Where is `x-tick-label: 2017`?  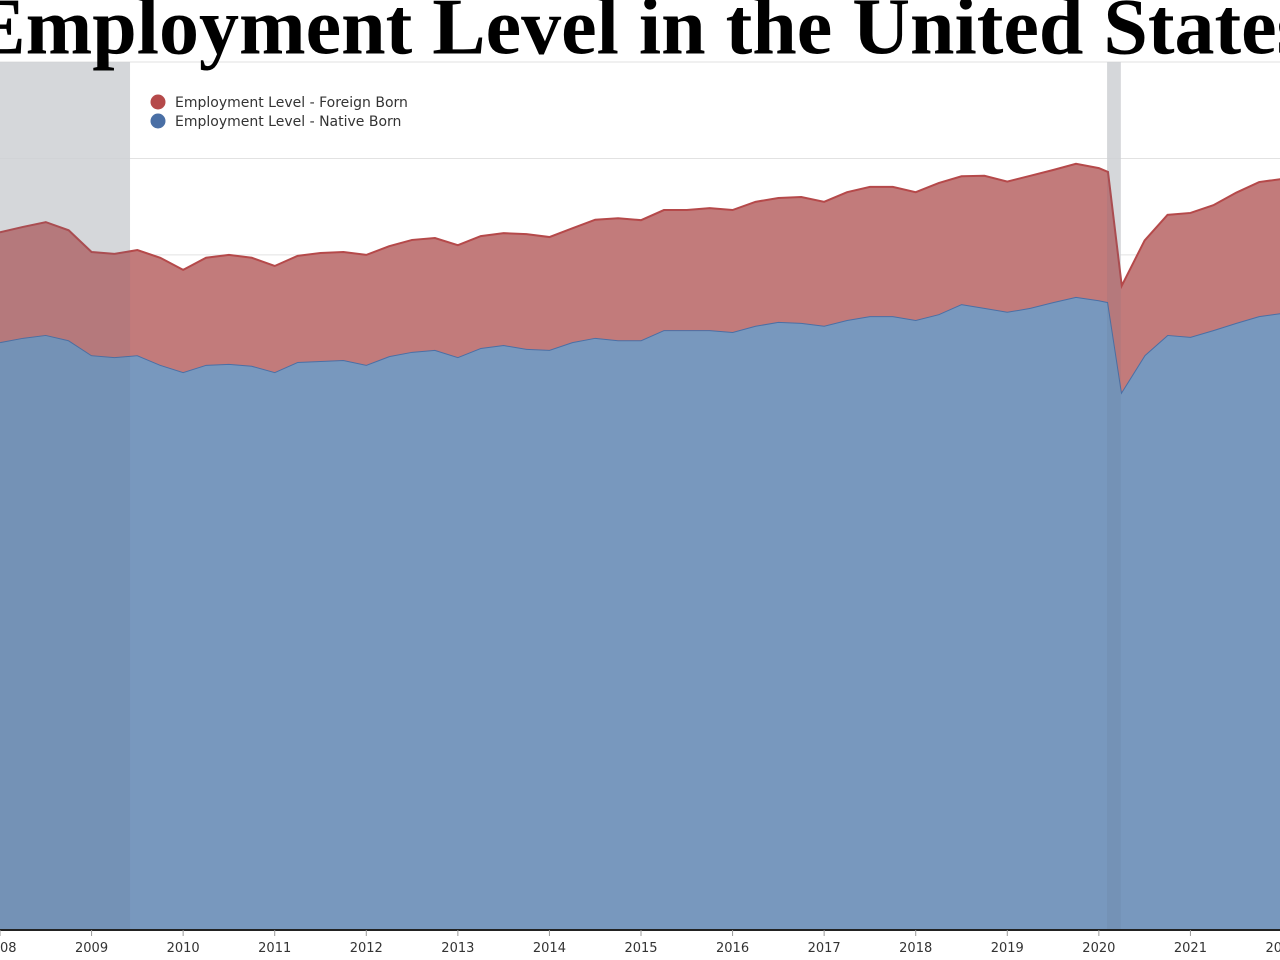
x-tick-label: 2017 is located at coordinates (824, 948).